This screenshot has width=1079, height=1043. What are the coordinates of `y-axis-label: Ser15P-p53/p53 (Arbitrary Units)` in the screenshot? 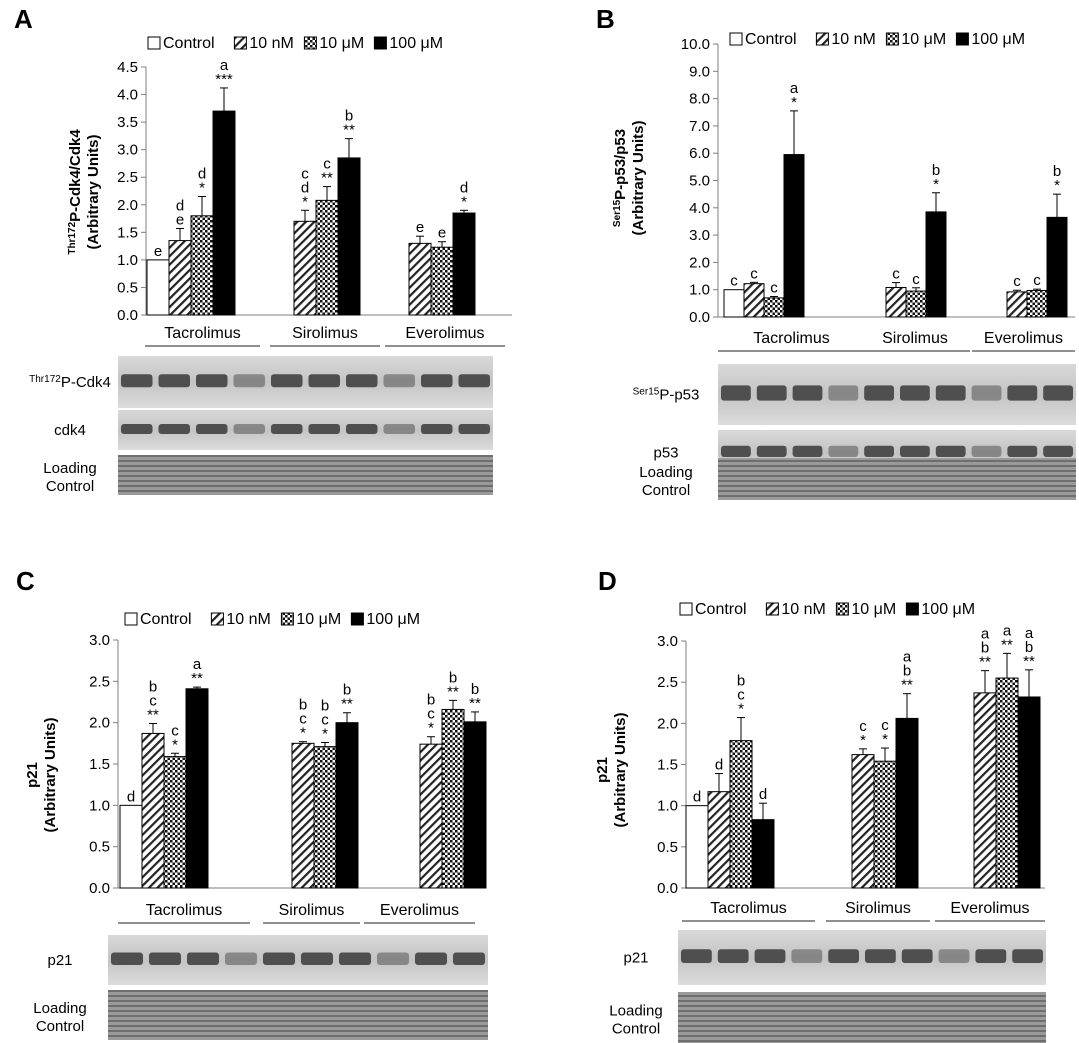 It's located at (629, 177).